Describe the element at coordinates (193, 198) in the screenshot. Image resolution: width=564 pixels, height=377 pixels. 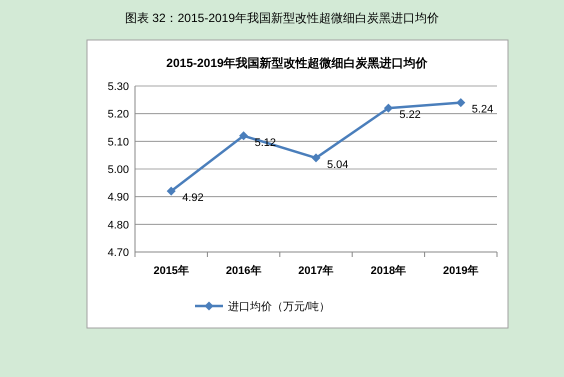
I see `data-label: 4.92` at that location.